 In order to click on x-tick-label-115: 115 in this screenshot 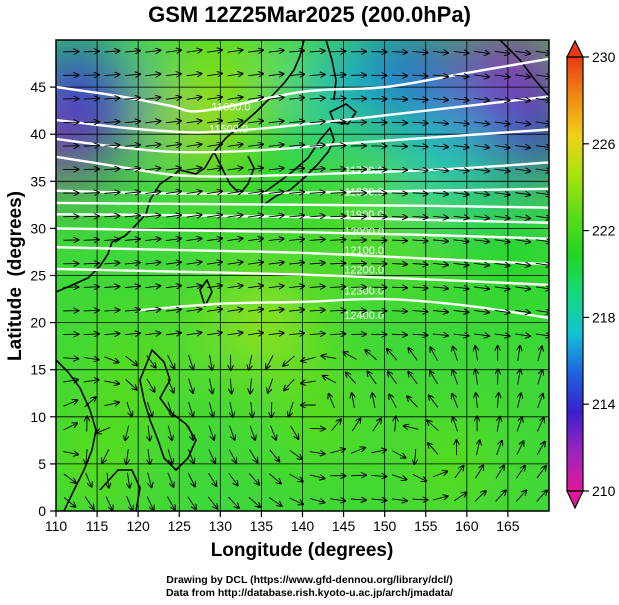, I will do `click(97, 526)`.